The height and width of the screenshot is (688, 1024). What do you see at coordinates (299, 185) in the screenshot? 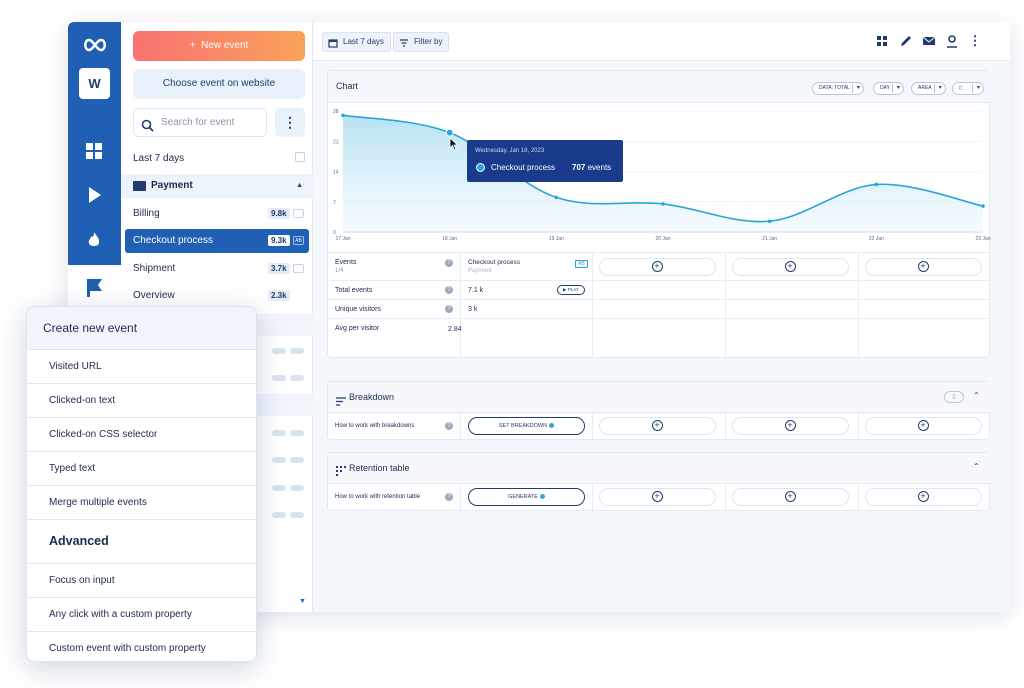
I see `chevron-up-icon: ▲` at bounding box center [299, 185].